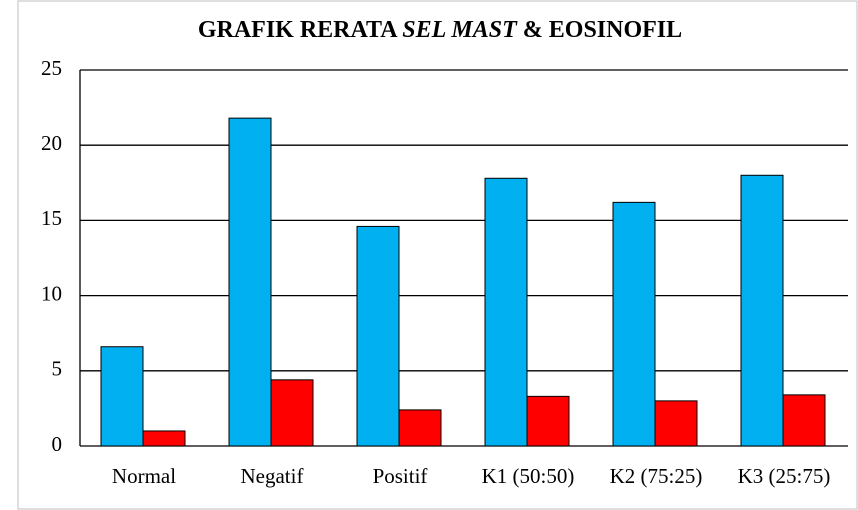 The height and width of the screenshot is (510, 858). What do you see at coordinates (528, 476) in the screenshot?
I see `x-tick-label: K1 (50:50)` at bounding box center [528, 476].